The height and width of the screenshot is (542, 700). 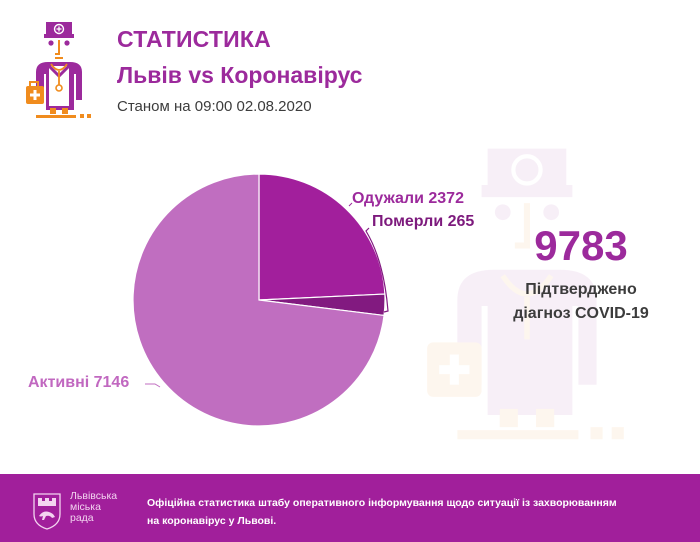 What do you see at coordinates (153, 385) in the screenshot?
I see `leader-line-active` at bounding box center [153, 385].